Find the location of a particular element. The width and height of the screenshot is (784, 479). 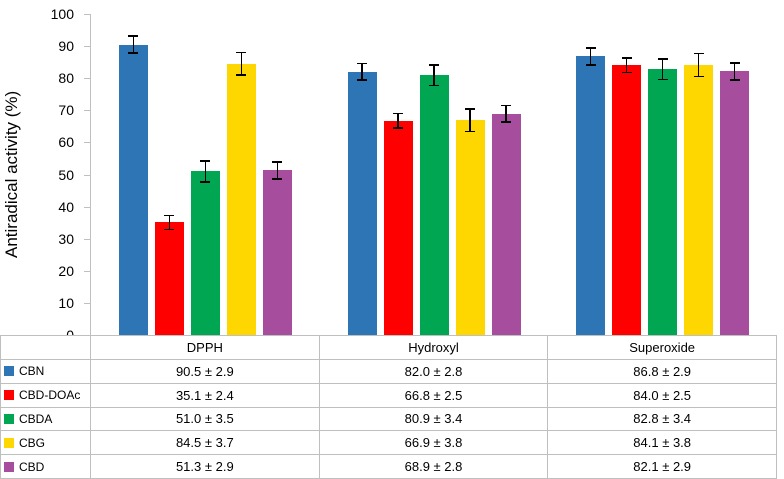

bar-cbn-hydroxyl is located at coordinates (362, 198).